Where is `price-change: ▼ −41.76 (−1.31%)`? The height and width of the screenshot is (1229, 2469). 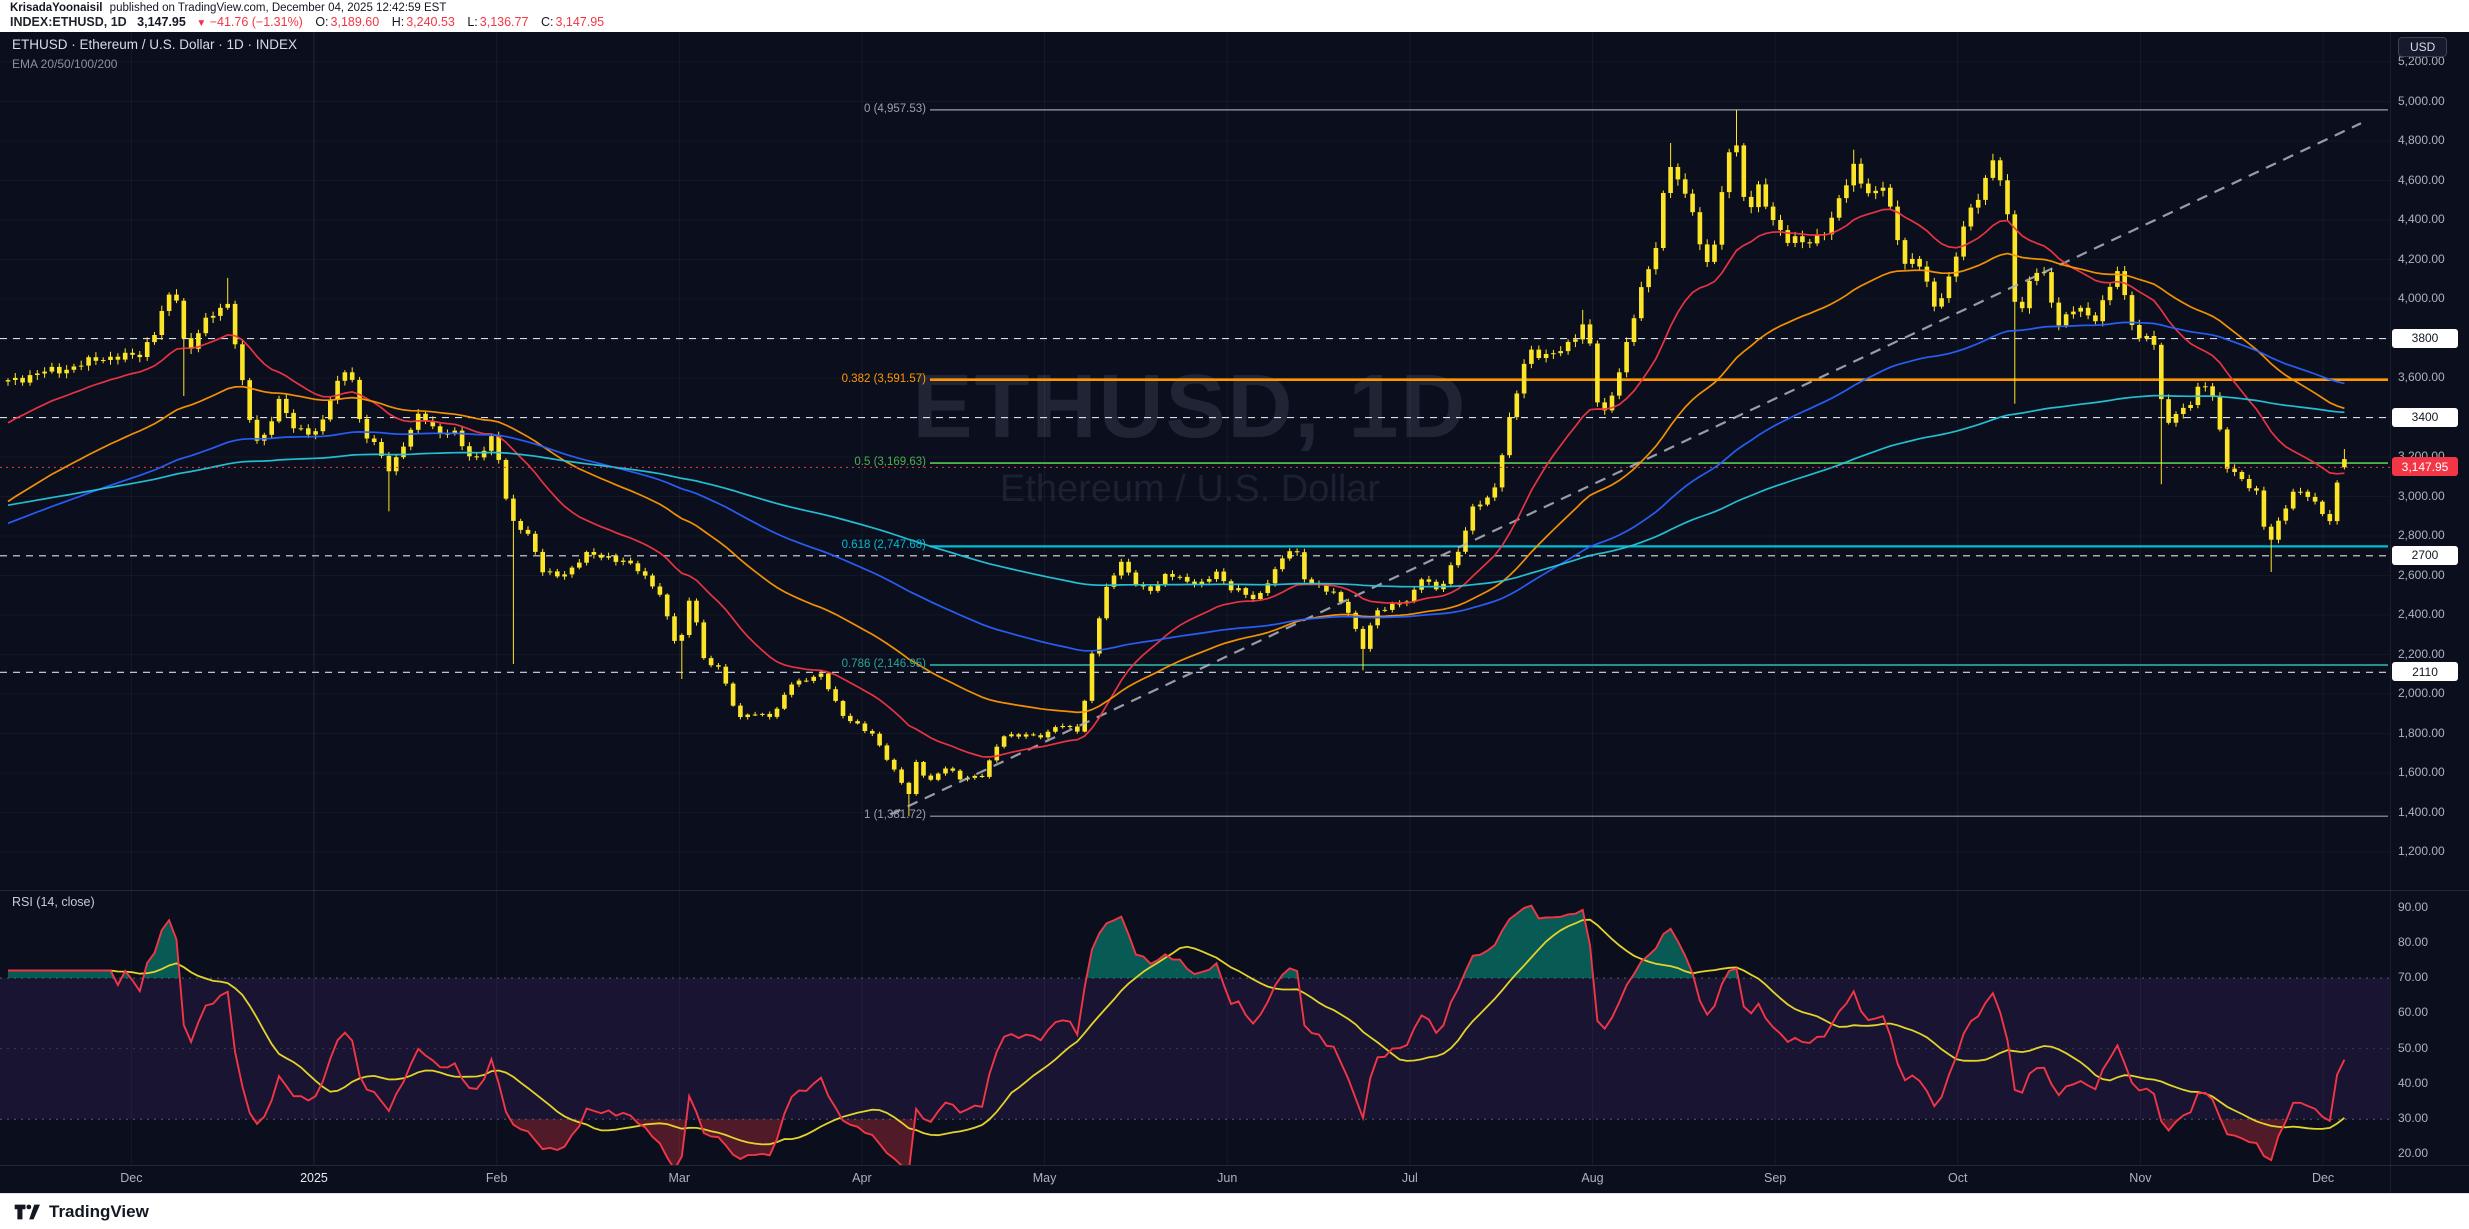
price-change: ▼ −41.76 (−1.31%) is located at coordinates (249, 22).